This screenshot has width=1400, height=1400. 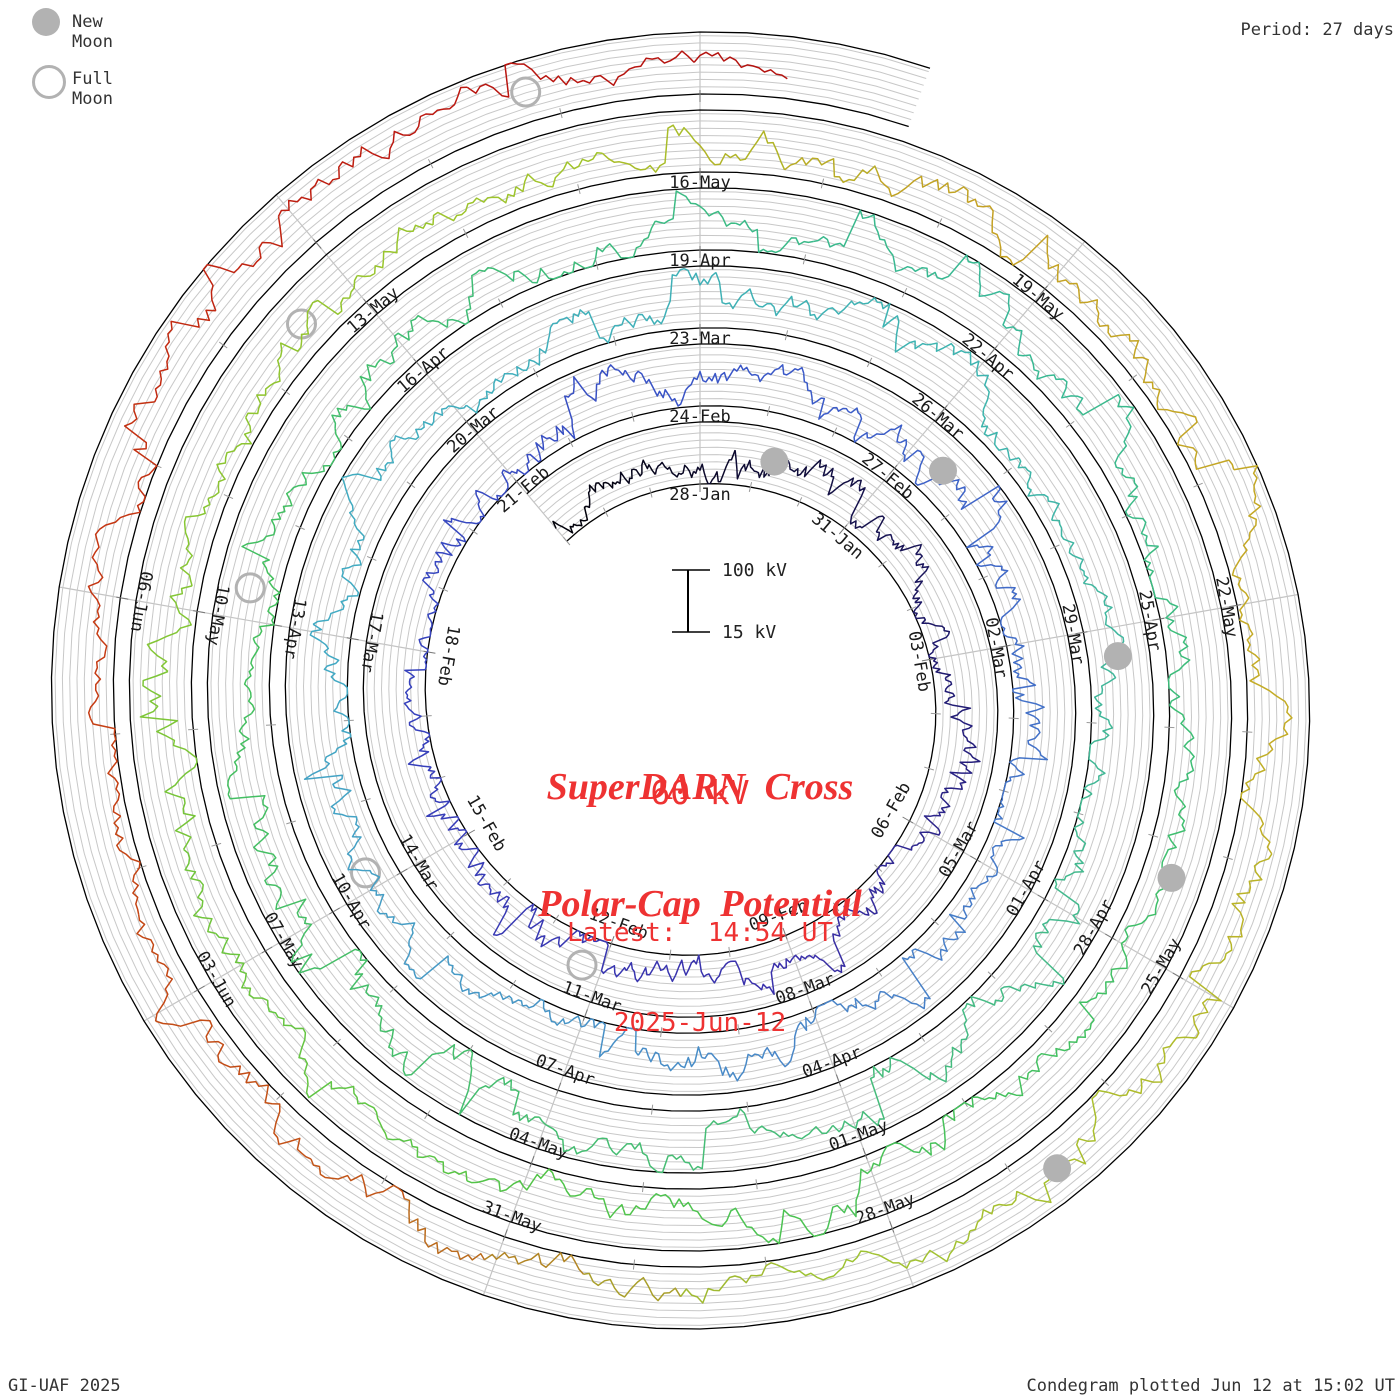 What do you see at coordinates (46, 22) in the screenshot?
I see `new-moon-icon` at bounding box center [46, 22].